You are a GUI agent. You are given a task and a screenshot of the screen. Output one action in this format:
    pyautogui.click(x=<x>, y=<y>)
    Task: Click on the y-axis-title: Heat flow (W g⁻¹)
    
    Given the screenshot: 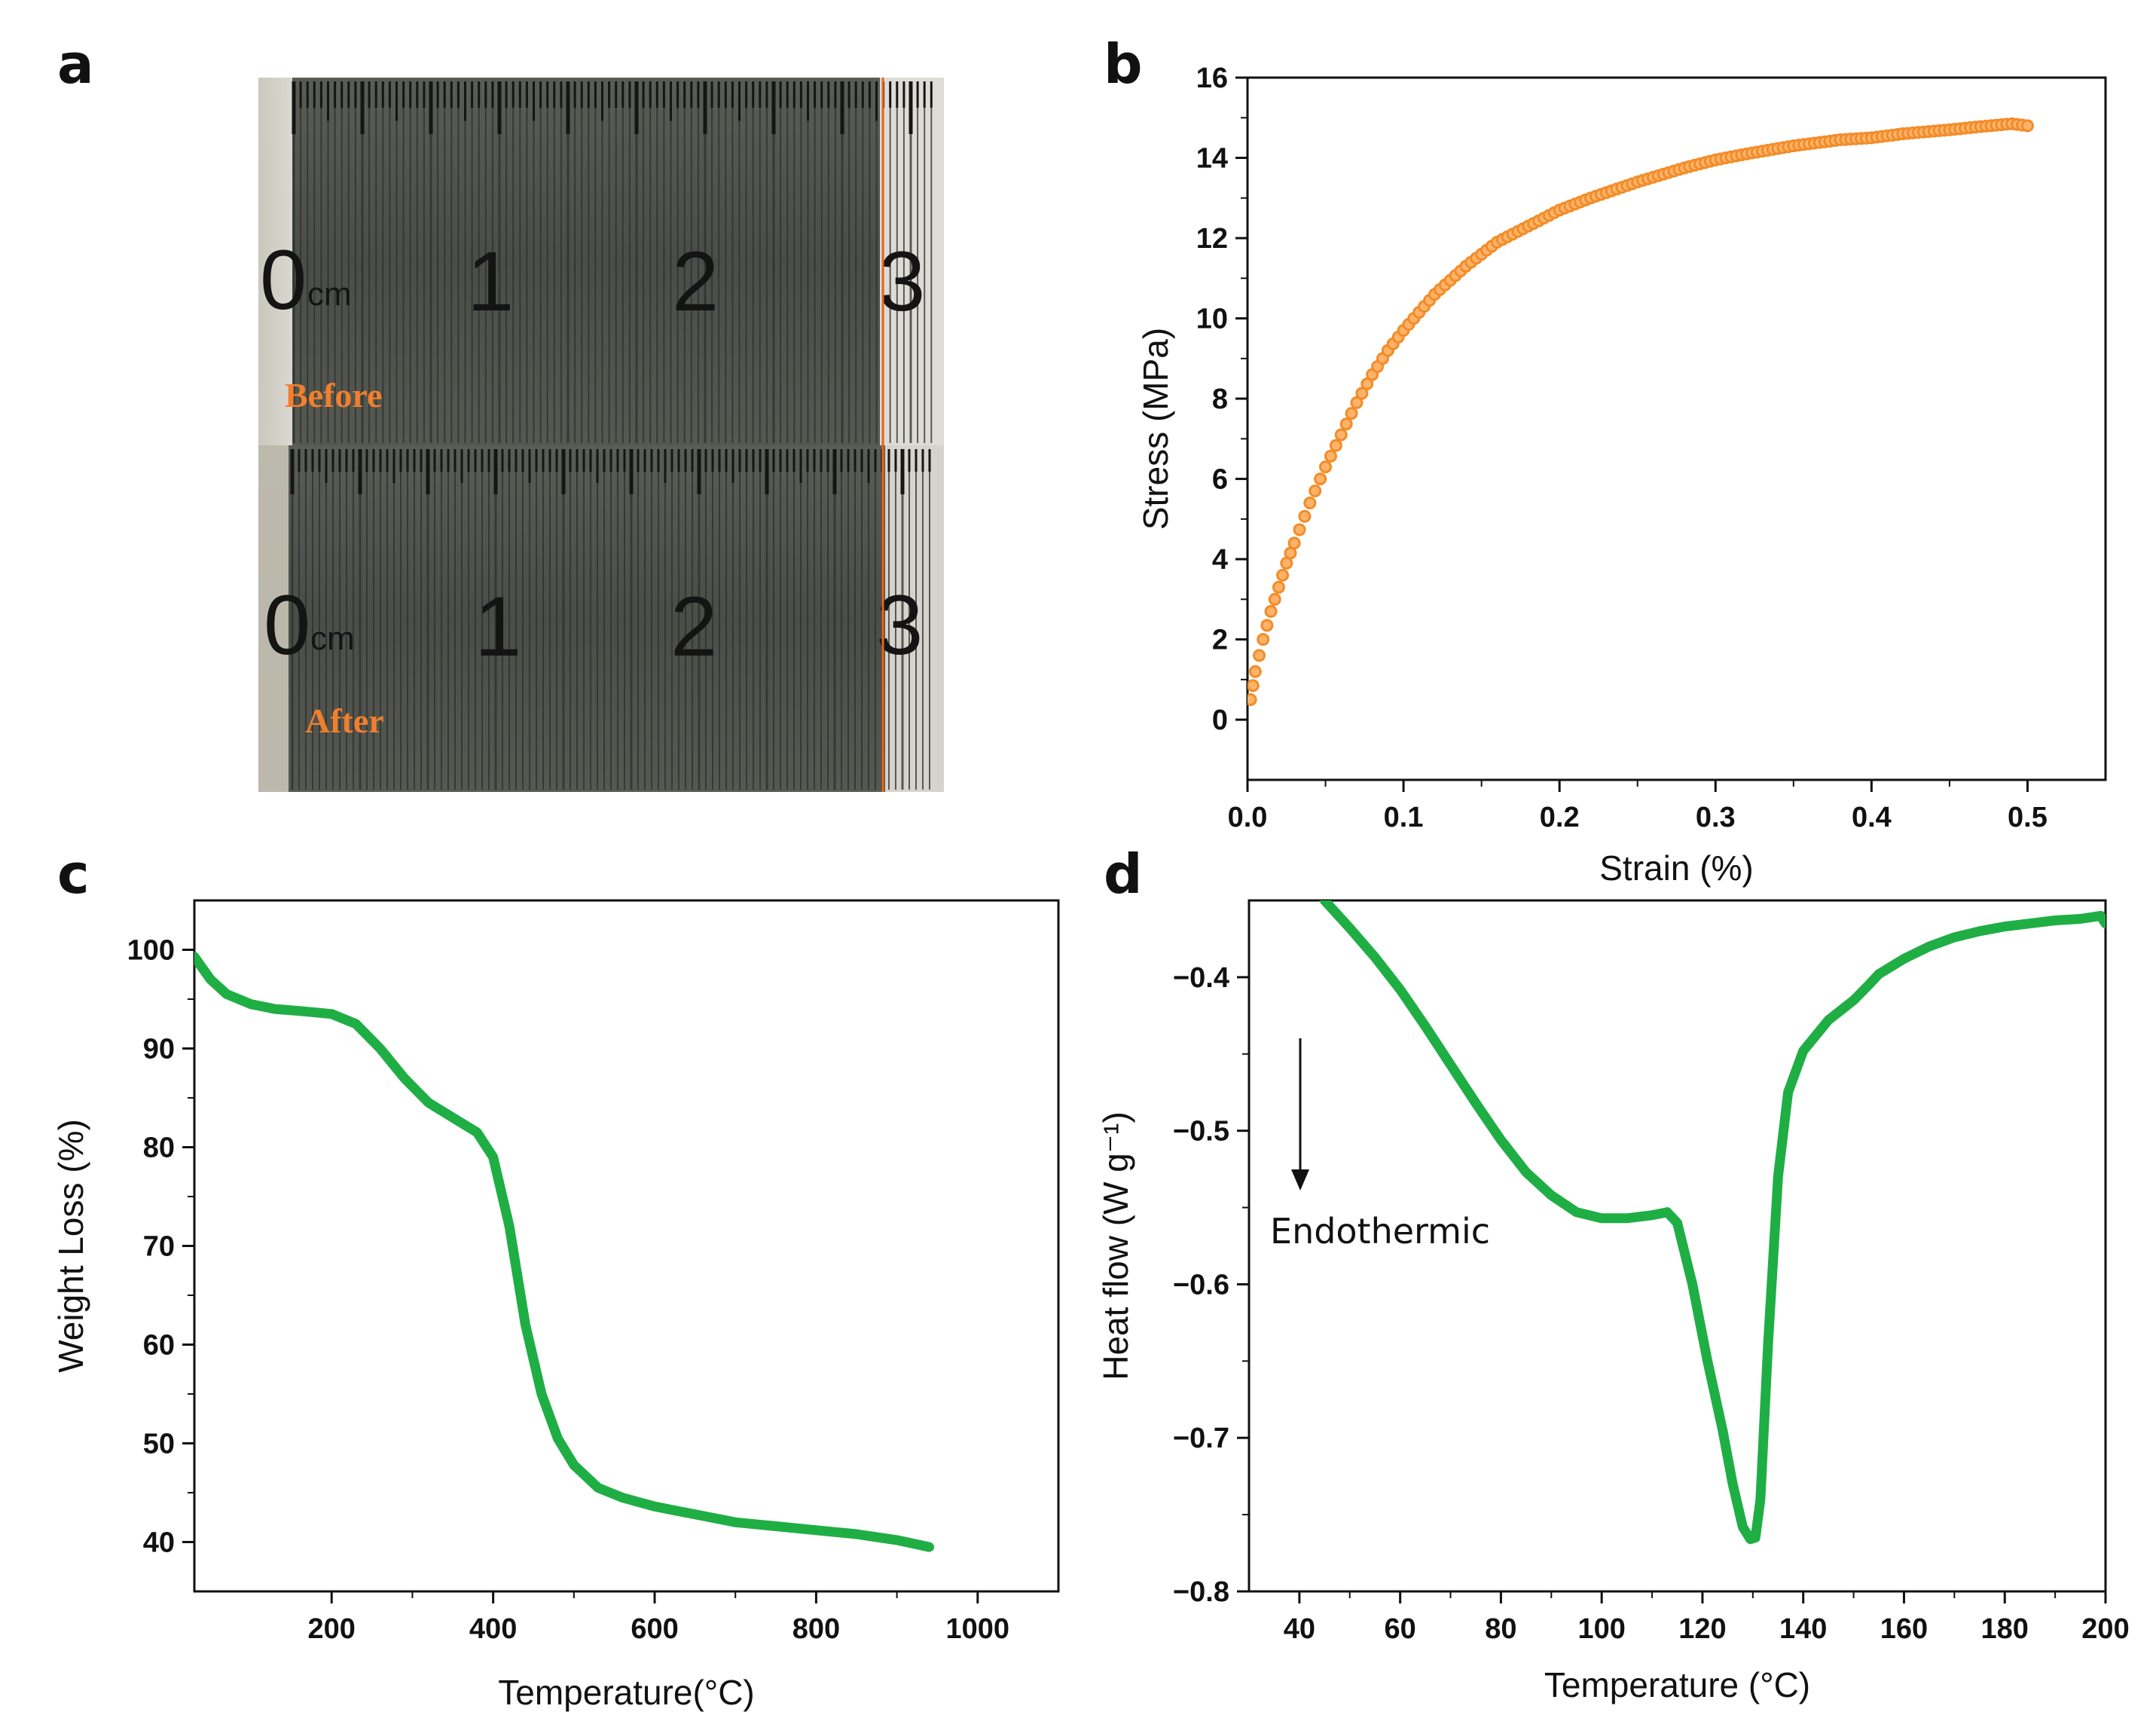 What is the action you would take?
    pyautogui.click(x=1115, y=1245)
    